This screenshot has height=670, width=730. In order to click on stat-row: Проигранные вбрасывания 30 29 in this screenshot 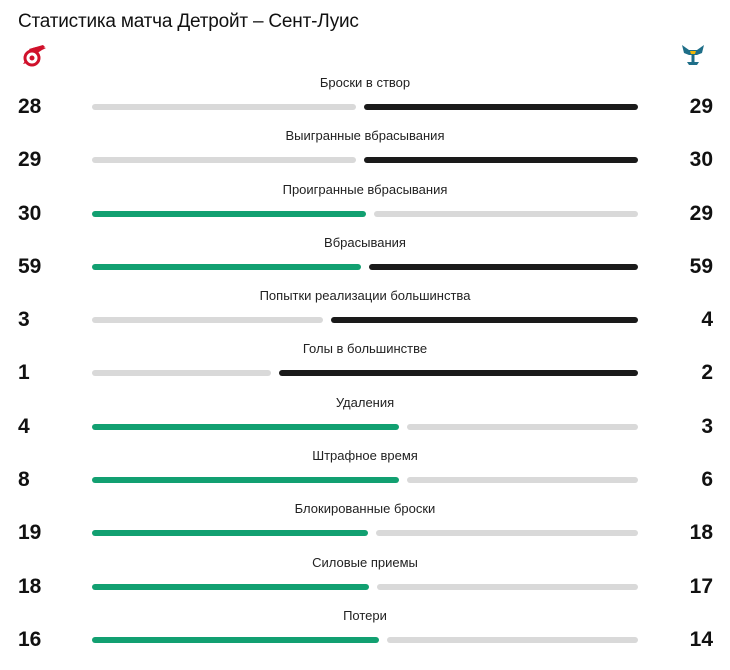, I will do `click(365, 206)`.